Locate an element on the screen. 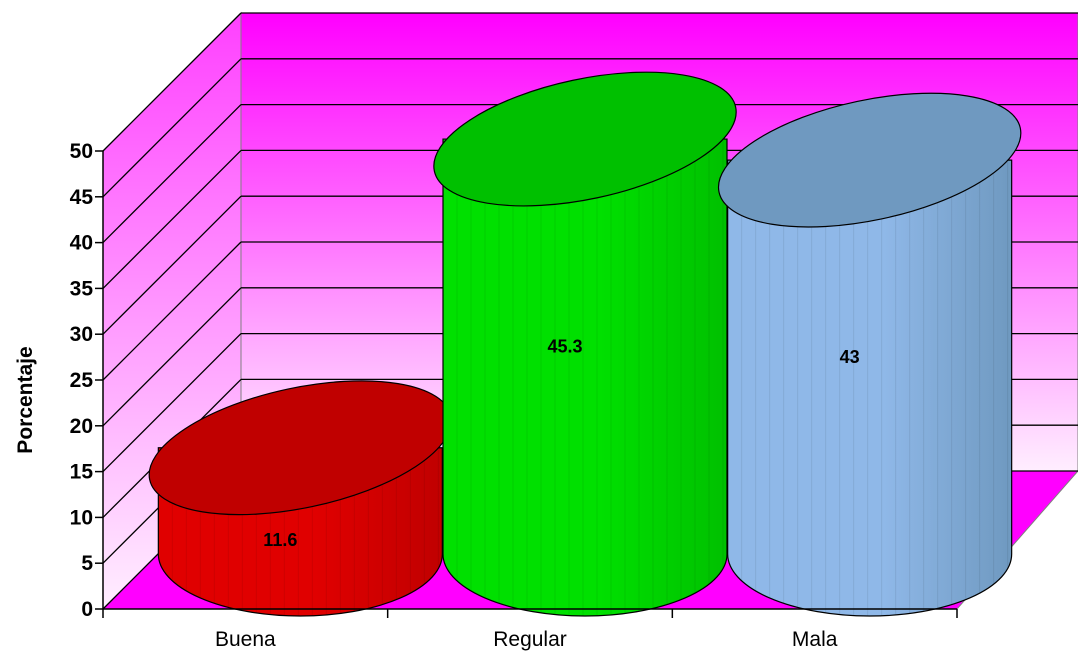 The height and width of the screenshot is (655, 1078). y-tick-label: 30 is located at coordinates (81, 334).